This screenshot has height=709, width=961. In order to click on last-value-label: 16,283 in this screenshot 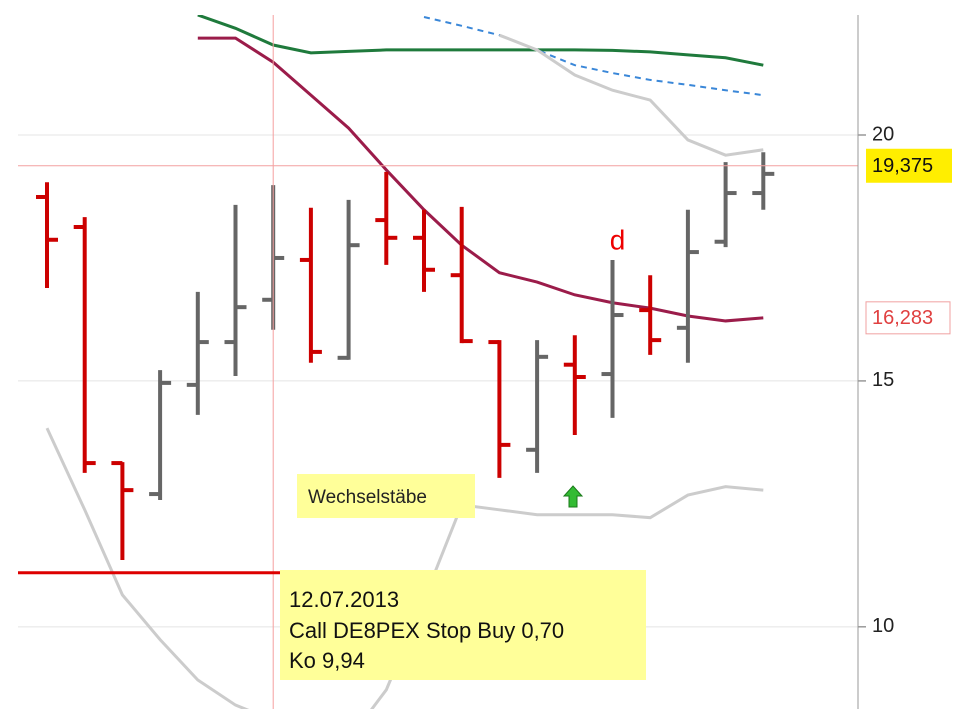, I will do `click(902, 318)`.